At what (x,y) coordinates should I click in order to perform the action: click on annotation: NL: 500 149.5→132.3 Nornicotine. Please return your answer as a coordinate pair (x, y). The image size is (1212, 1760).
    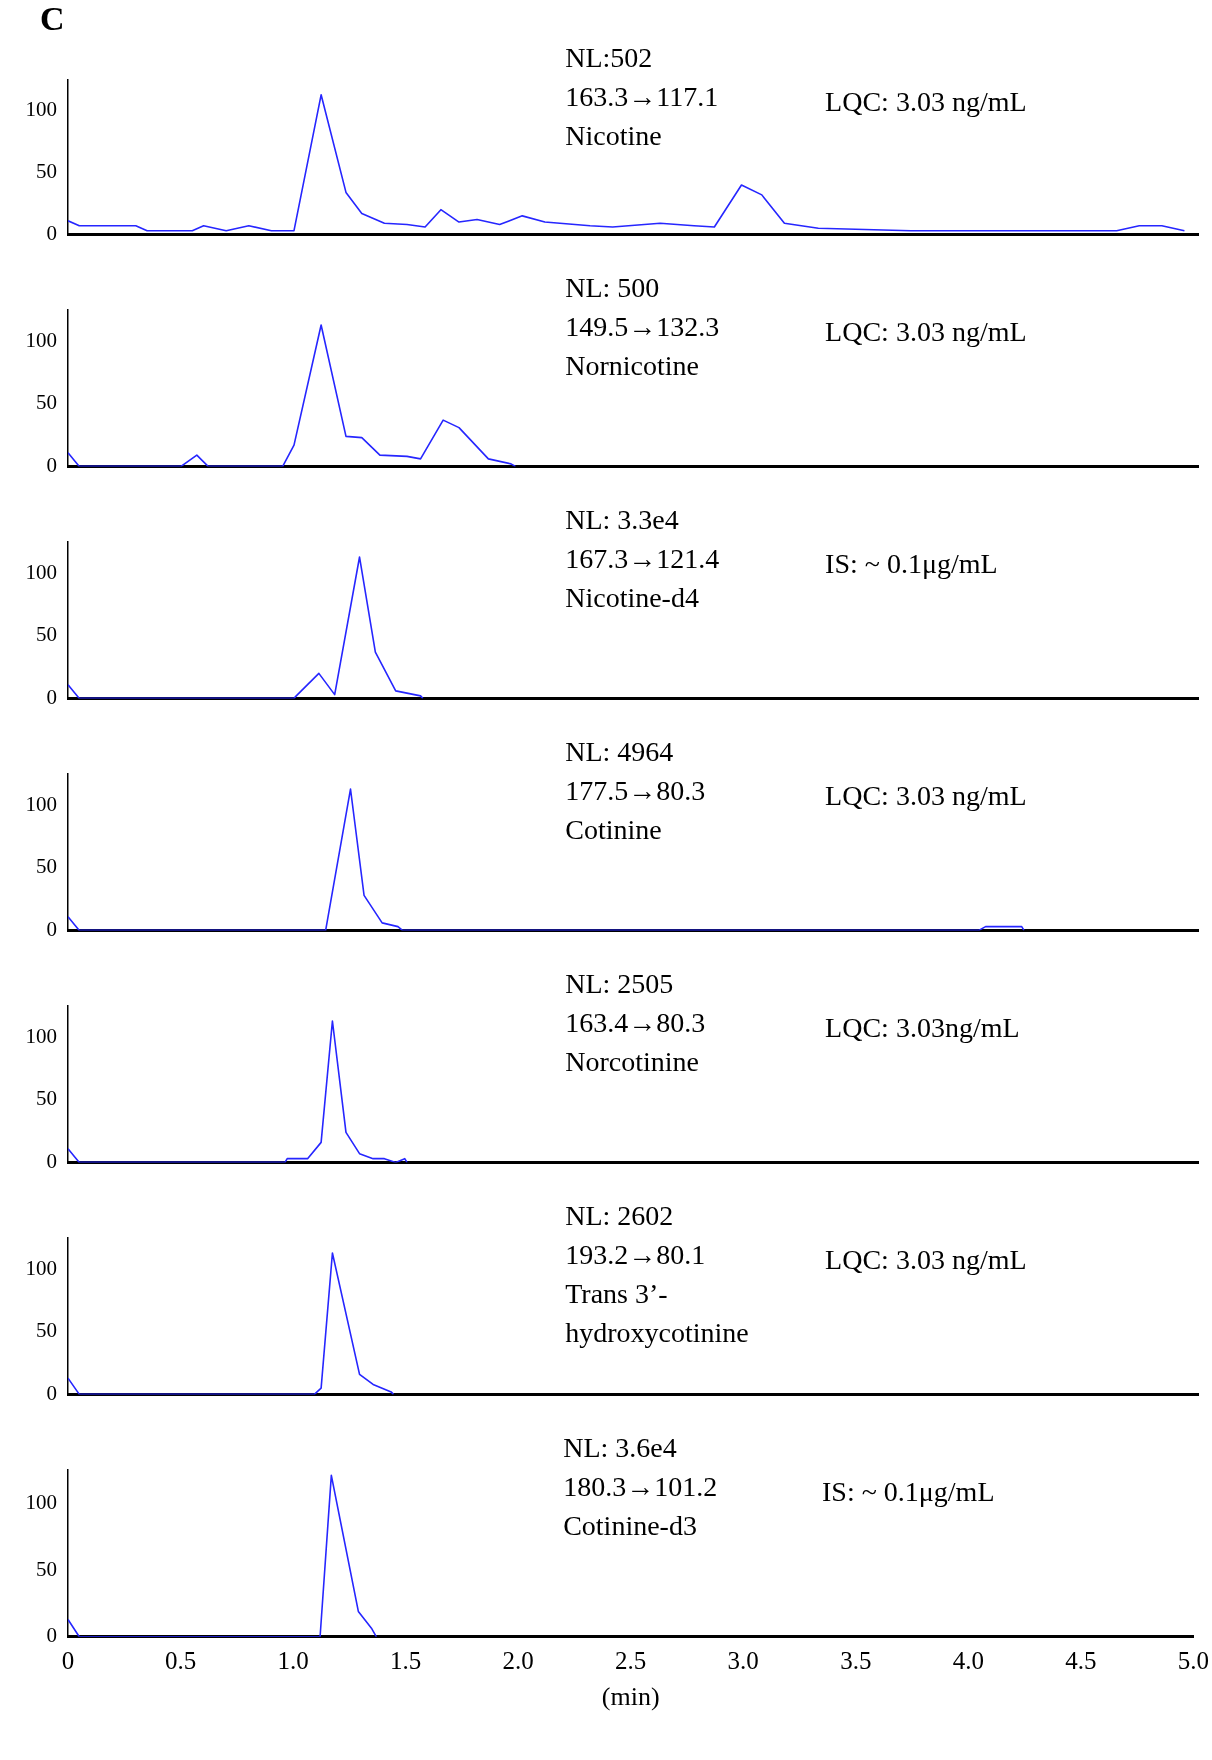
    Looking at the image, I should click on (642, 327).